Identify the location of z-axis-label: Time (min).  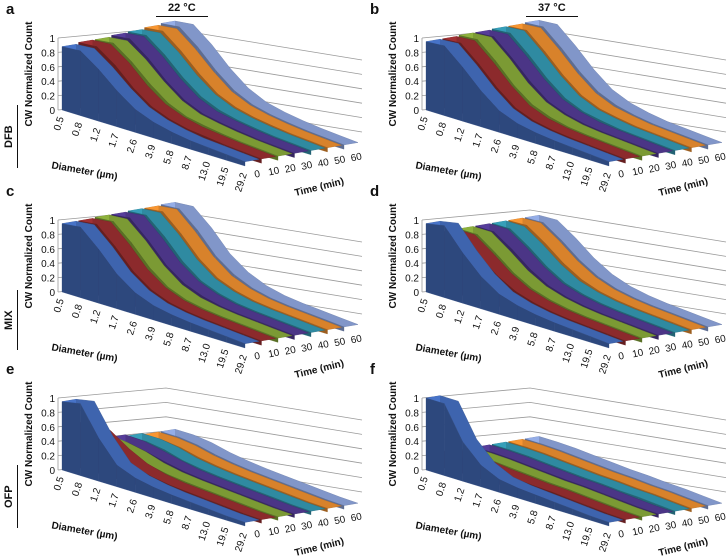
(684, 547).